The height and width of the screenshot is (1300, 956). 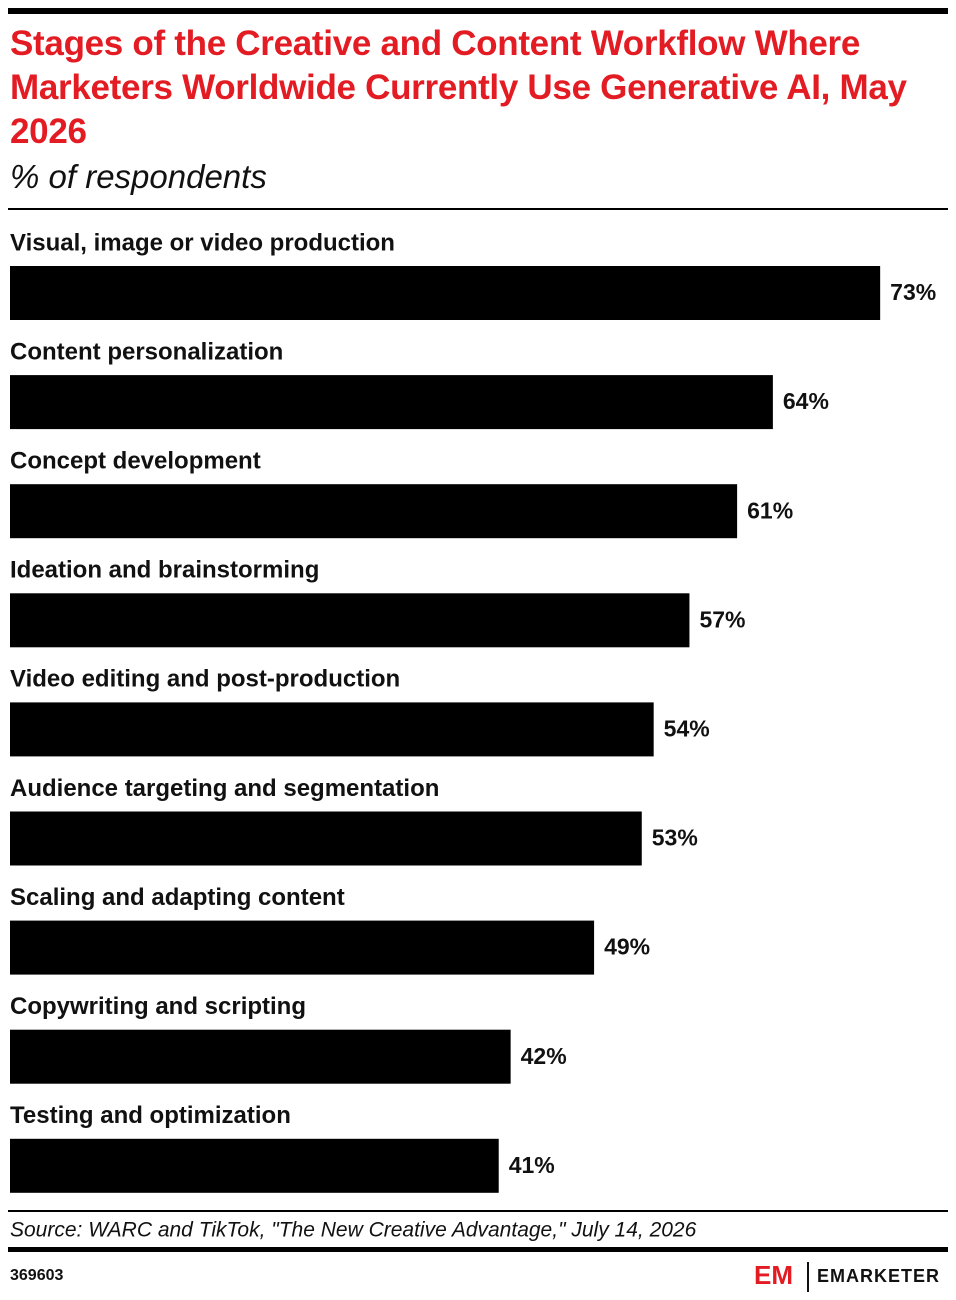 What do you see at coordinates (532, 1165) in the screenshot?
I see `value-label: 41%` at bounding box center [532, 1165].